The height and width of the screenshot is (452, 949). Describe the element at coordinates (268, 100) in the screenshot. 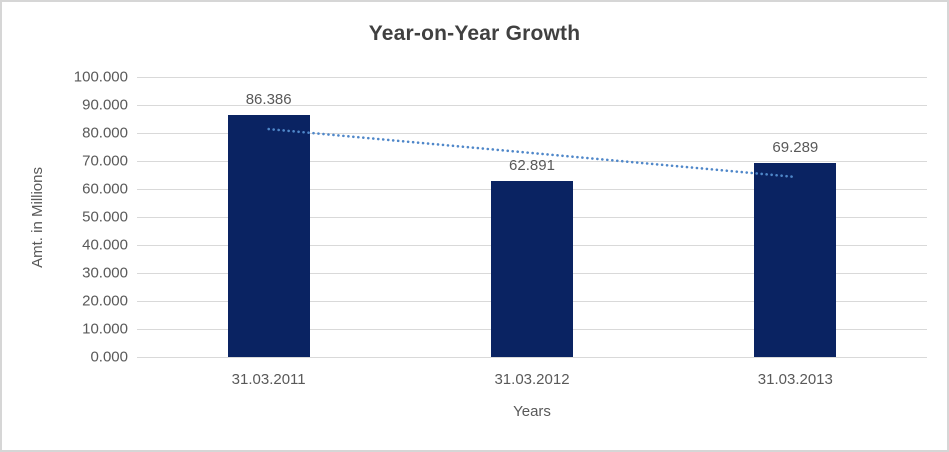

I see `bar-value-label: 86.386` at that location.